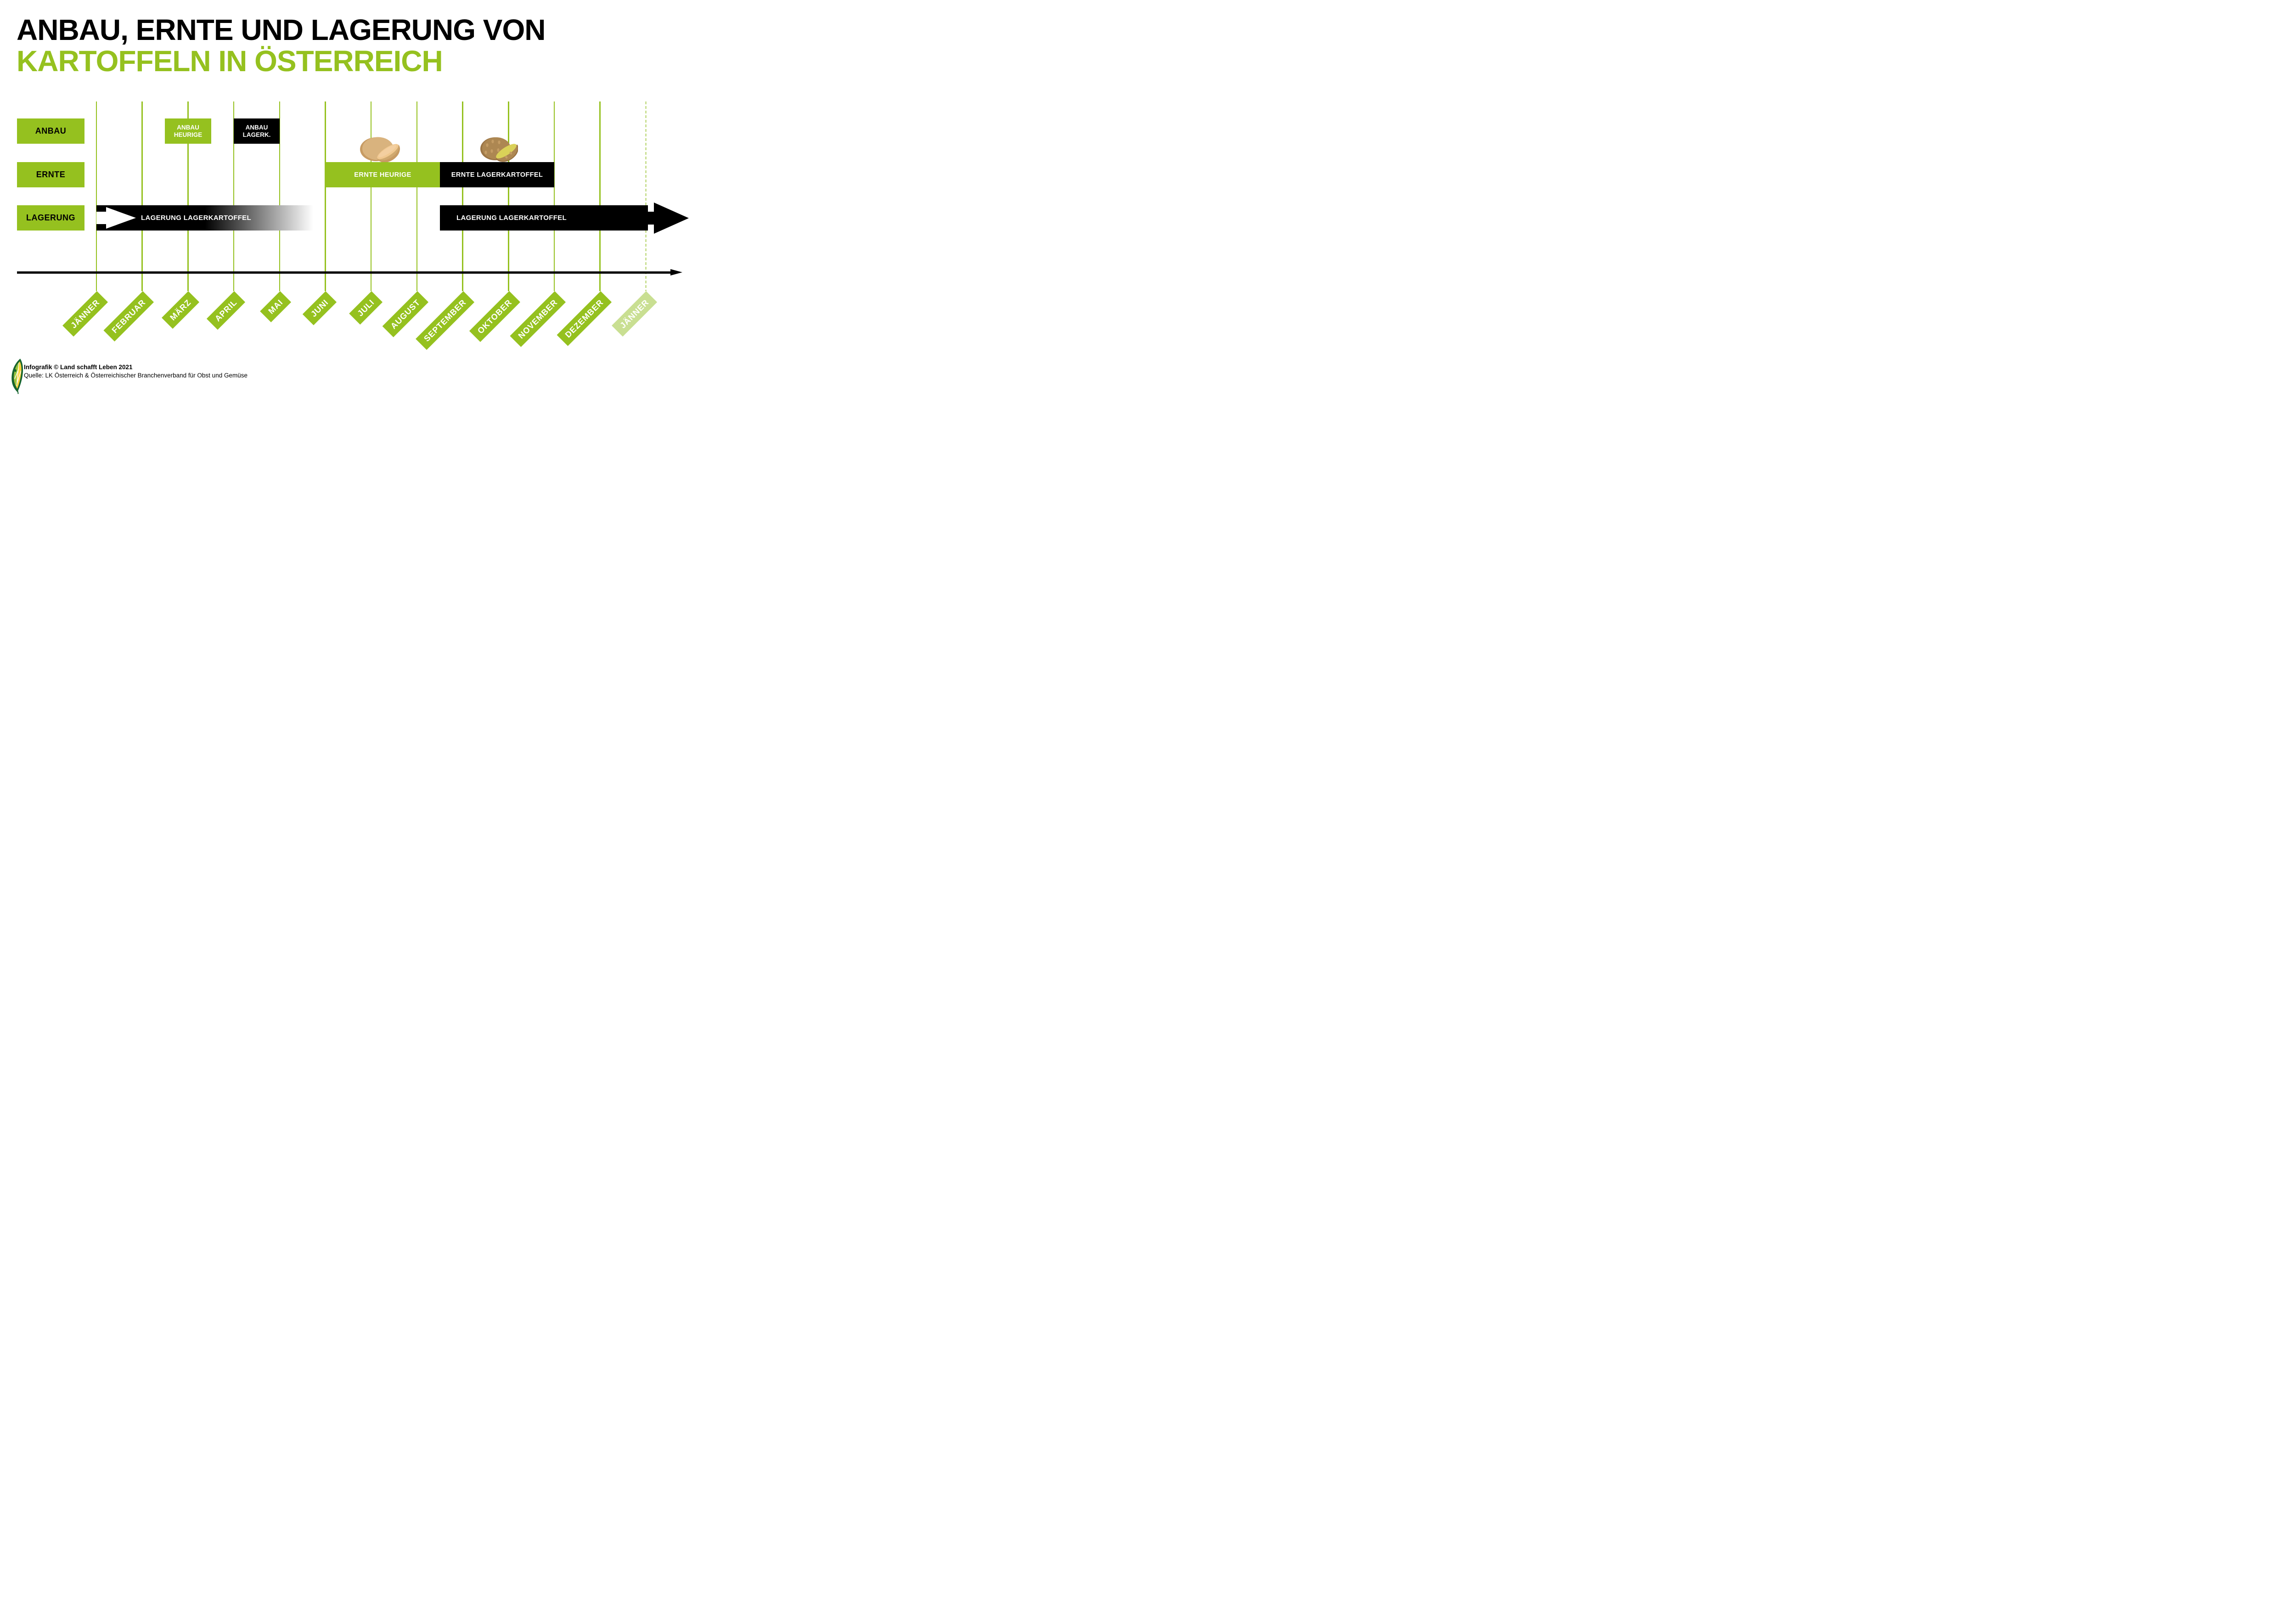 This screenshot has height=1615, width=2296. What do you see at coordinates (50, 131) in the screenshot?
I see `row-label-anbau: ANBAU` at bounding box center [50, 131].